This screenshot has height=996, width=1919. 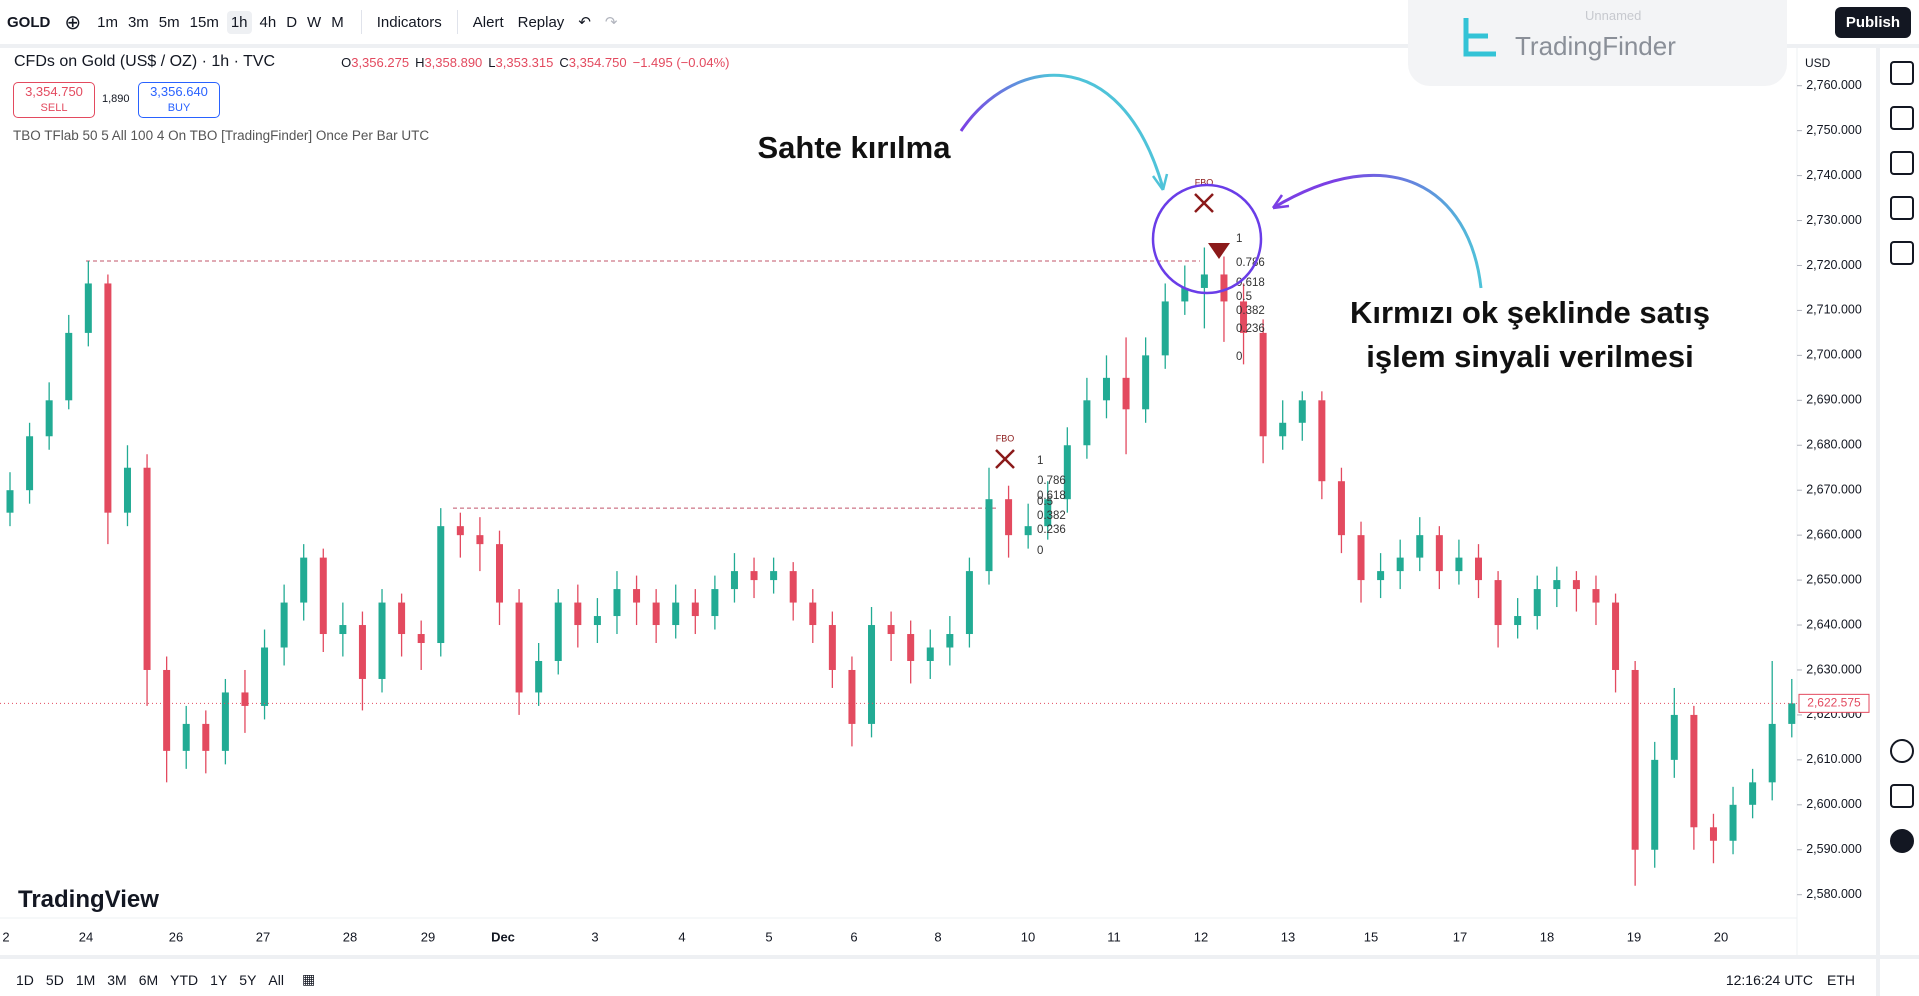 I want to click on y-tick-label: 2,610.000, so click(x=1834, y=759).